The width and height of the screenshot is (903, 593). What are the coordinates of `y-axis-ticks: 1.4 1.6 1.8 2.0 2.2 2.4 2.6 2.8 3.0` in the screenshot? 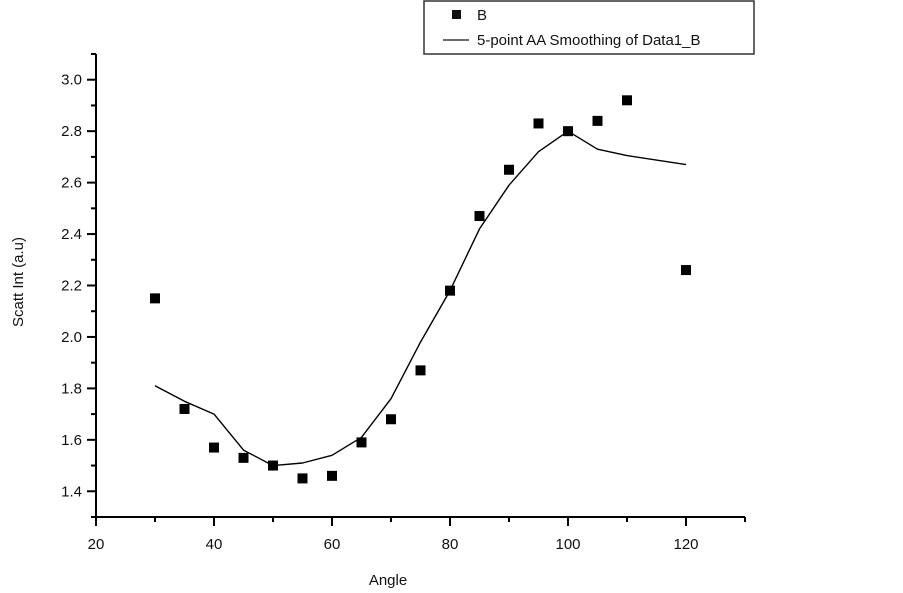 It's located at (78, 285).